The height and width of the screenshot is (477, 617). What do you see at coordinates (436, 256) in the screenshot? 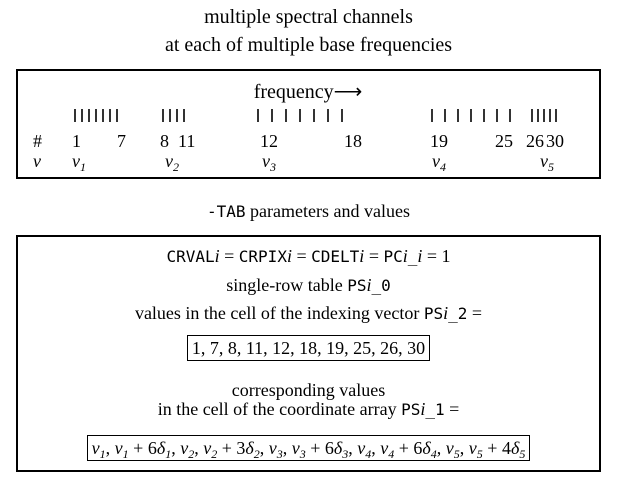
I see `text: = 1` at bounding box center [436, 256].